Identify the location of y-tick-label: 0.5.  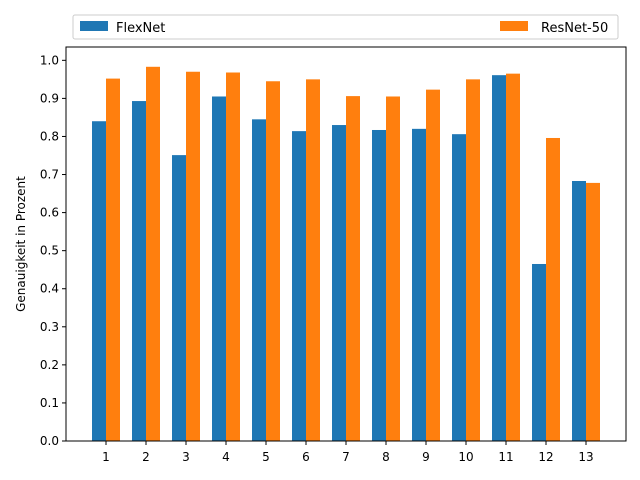
(49, 251).